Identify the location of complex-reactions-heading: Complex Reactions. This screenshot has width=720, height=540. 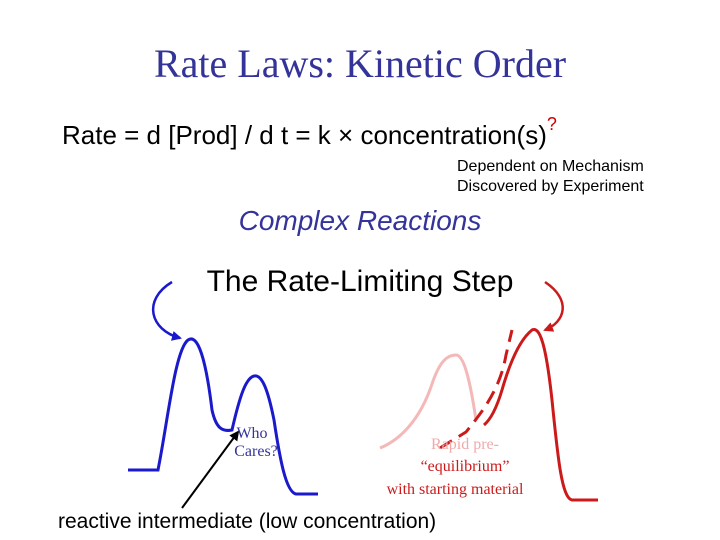
(360, 220).